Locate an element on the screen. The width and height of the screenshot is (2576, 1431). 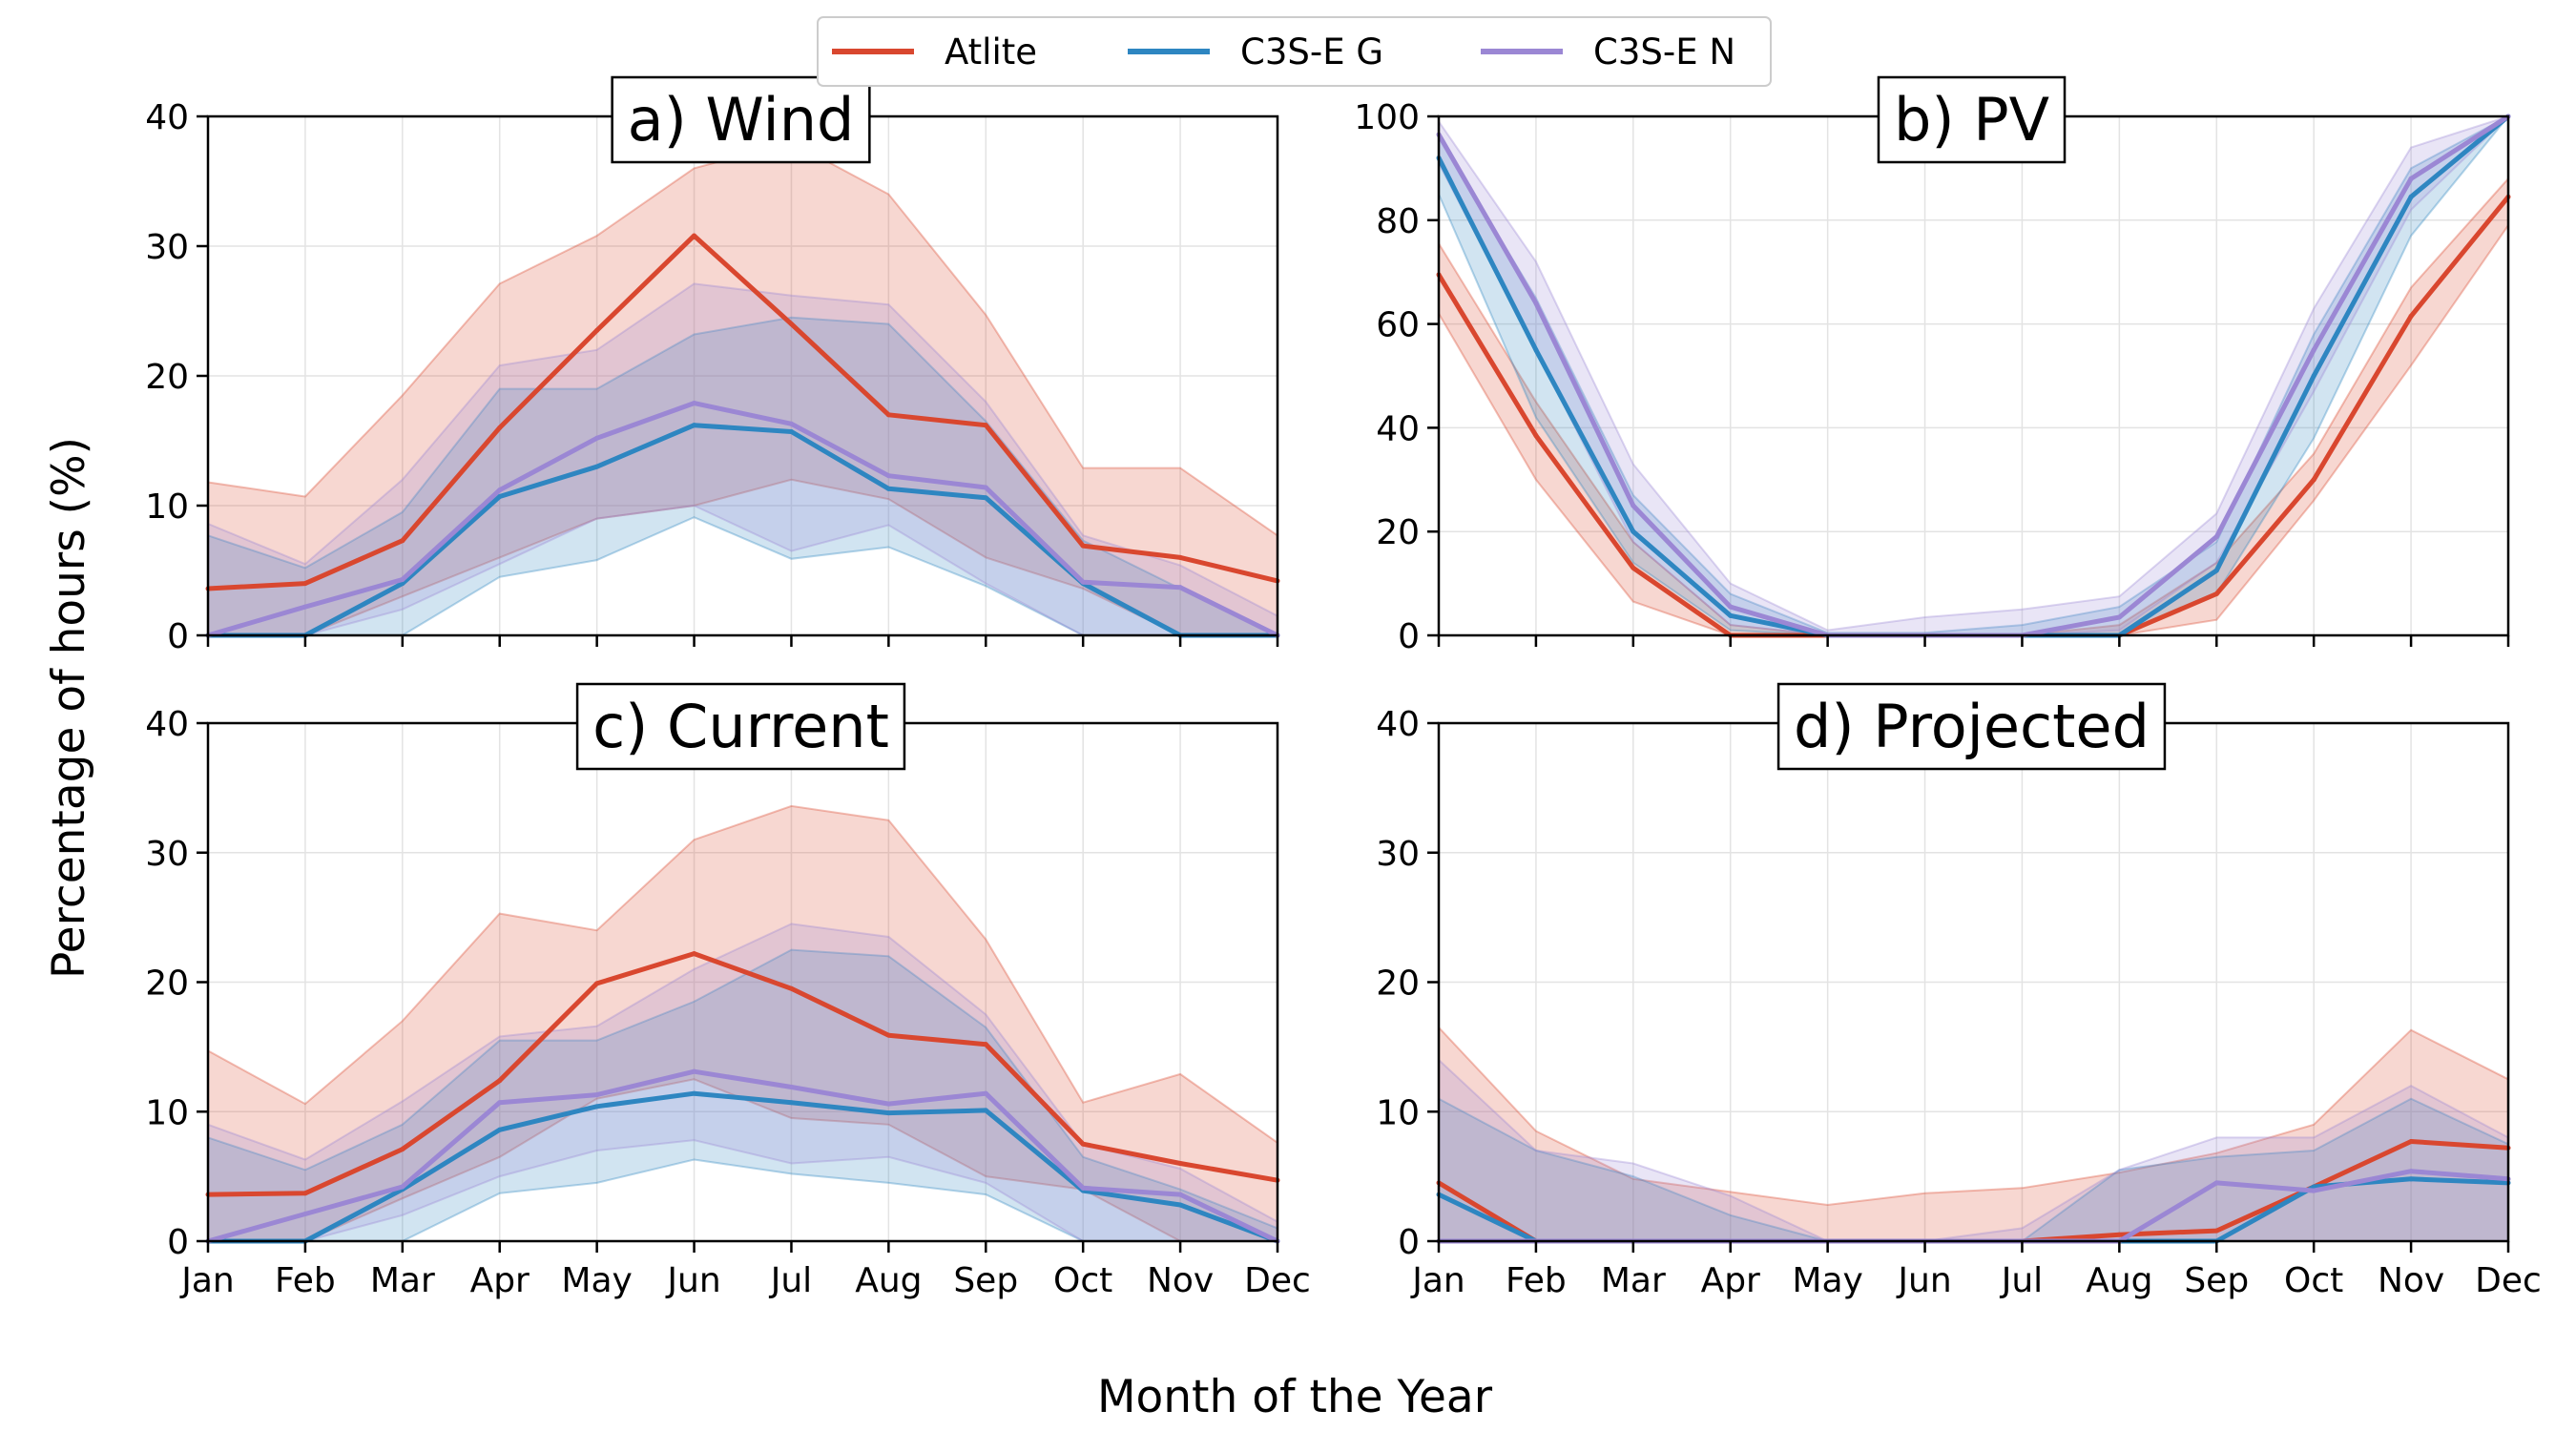
legend-label-atlite: Atlite is located at coordinates (991, 52).